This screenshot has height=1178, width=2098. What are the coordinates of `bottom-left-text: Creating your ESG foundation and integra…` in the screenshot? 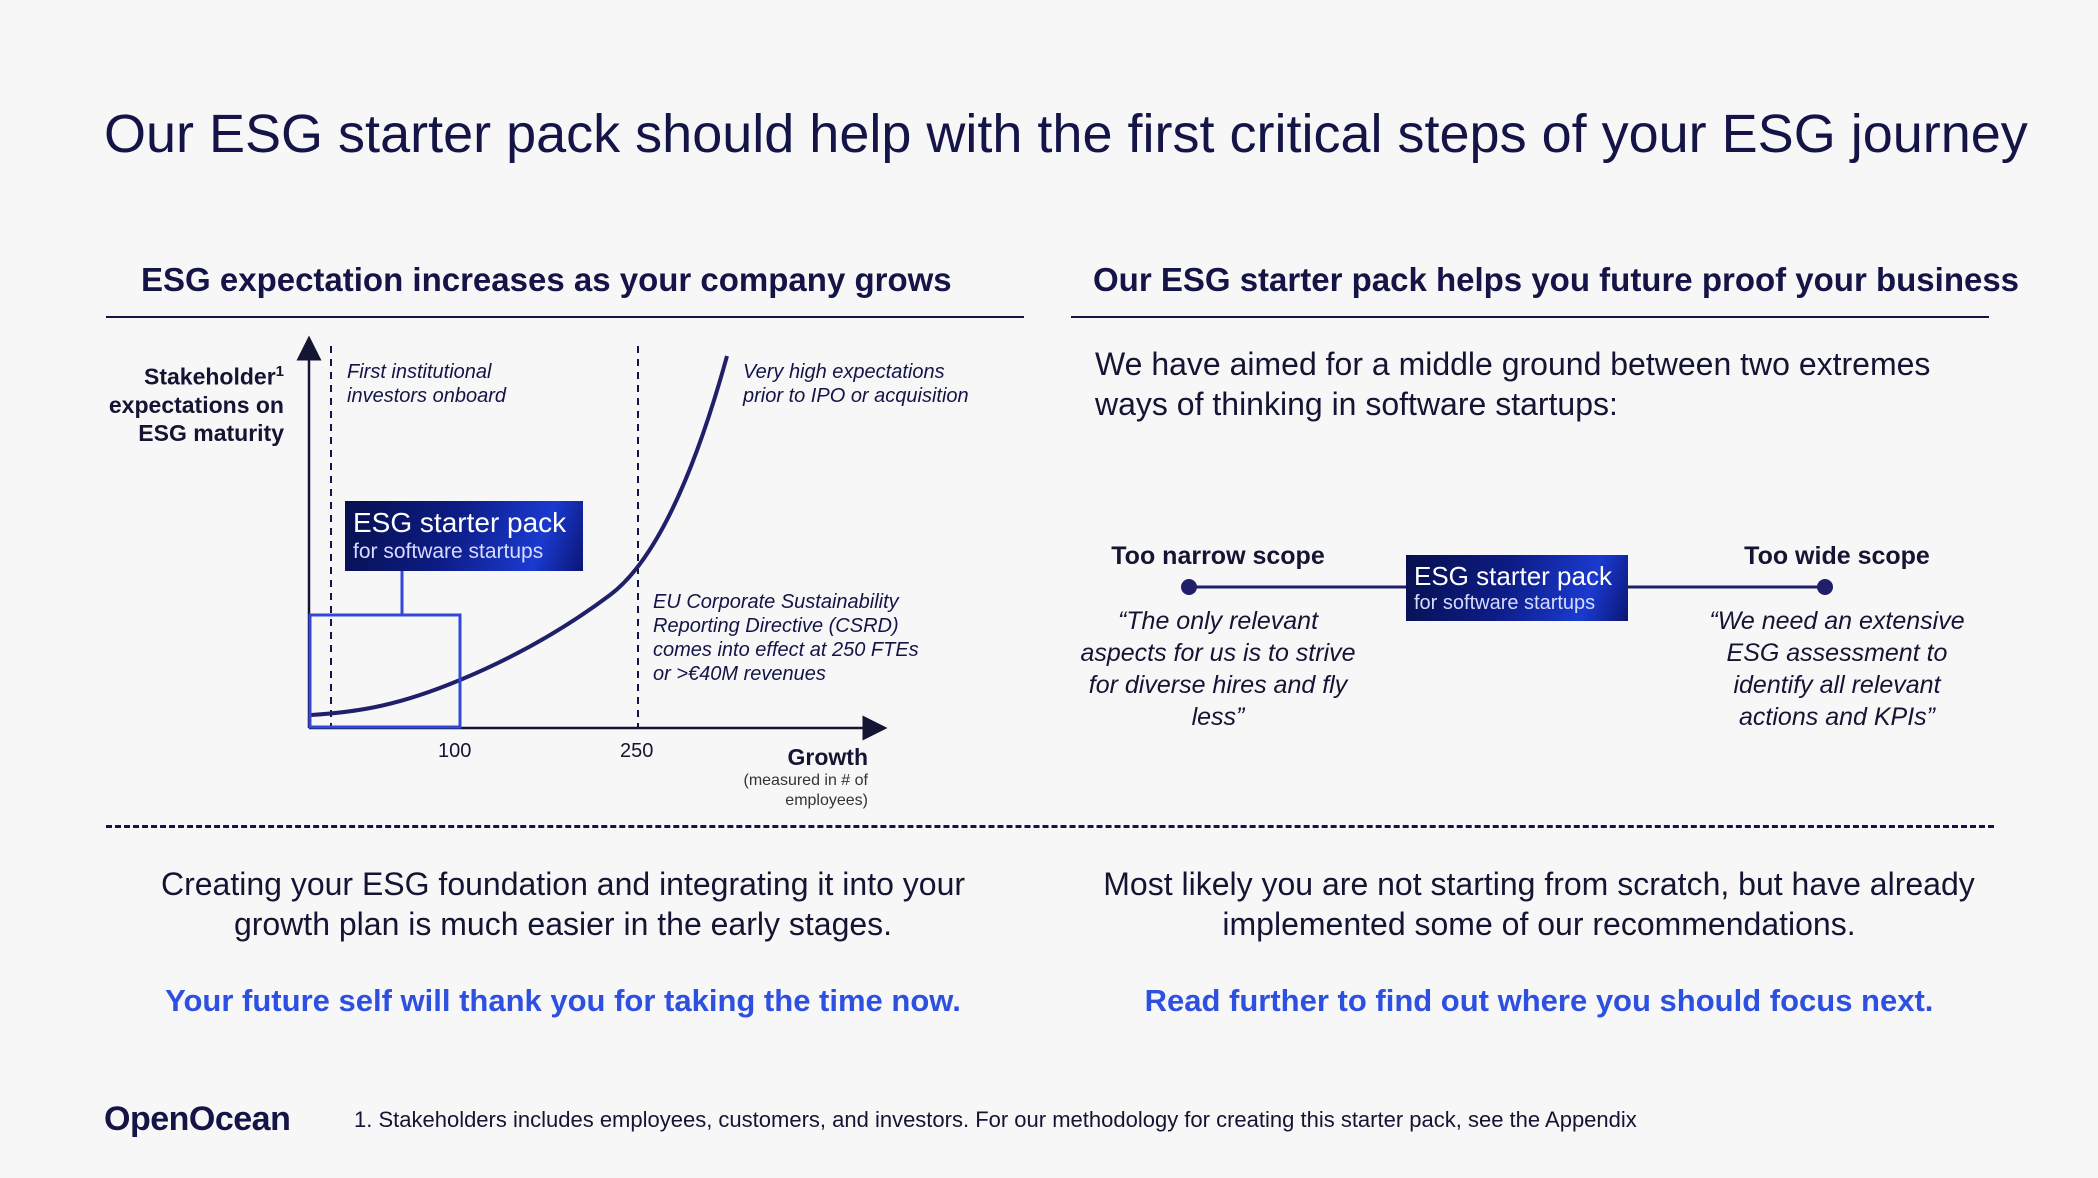 It's located at (563, 904).